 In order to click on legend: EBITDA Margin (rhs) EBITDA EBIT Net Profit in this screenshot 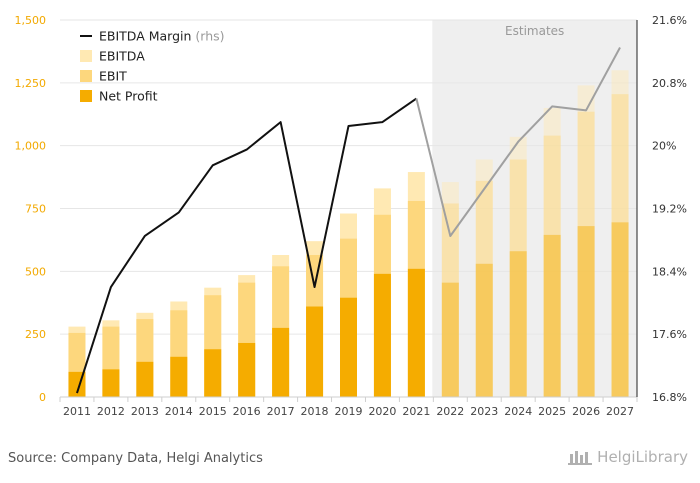, I will do `click(152, 66)`.